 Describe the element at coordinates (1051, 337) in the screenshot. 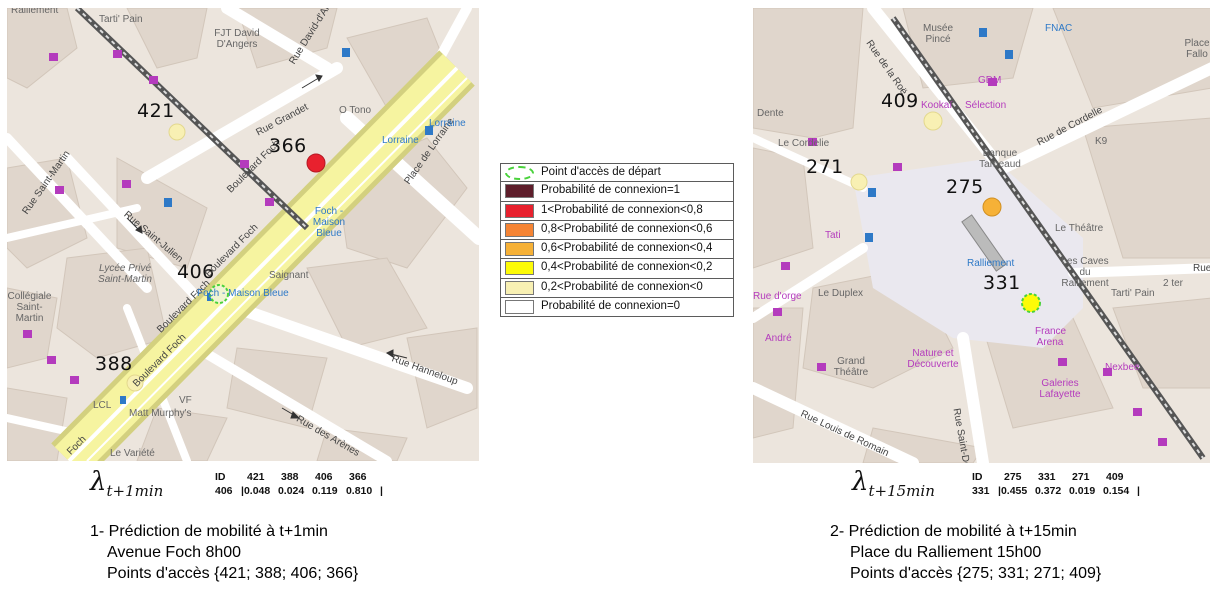

I see `place-label: France Arena` at that location.